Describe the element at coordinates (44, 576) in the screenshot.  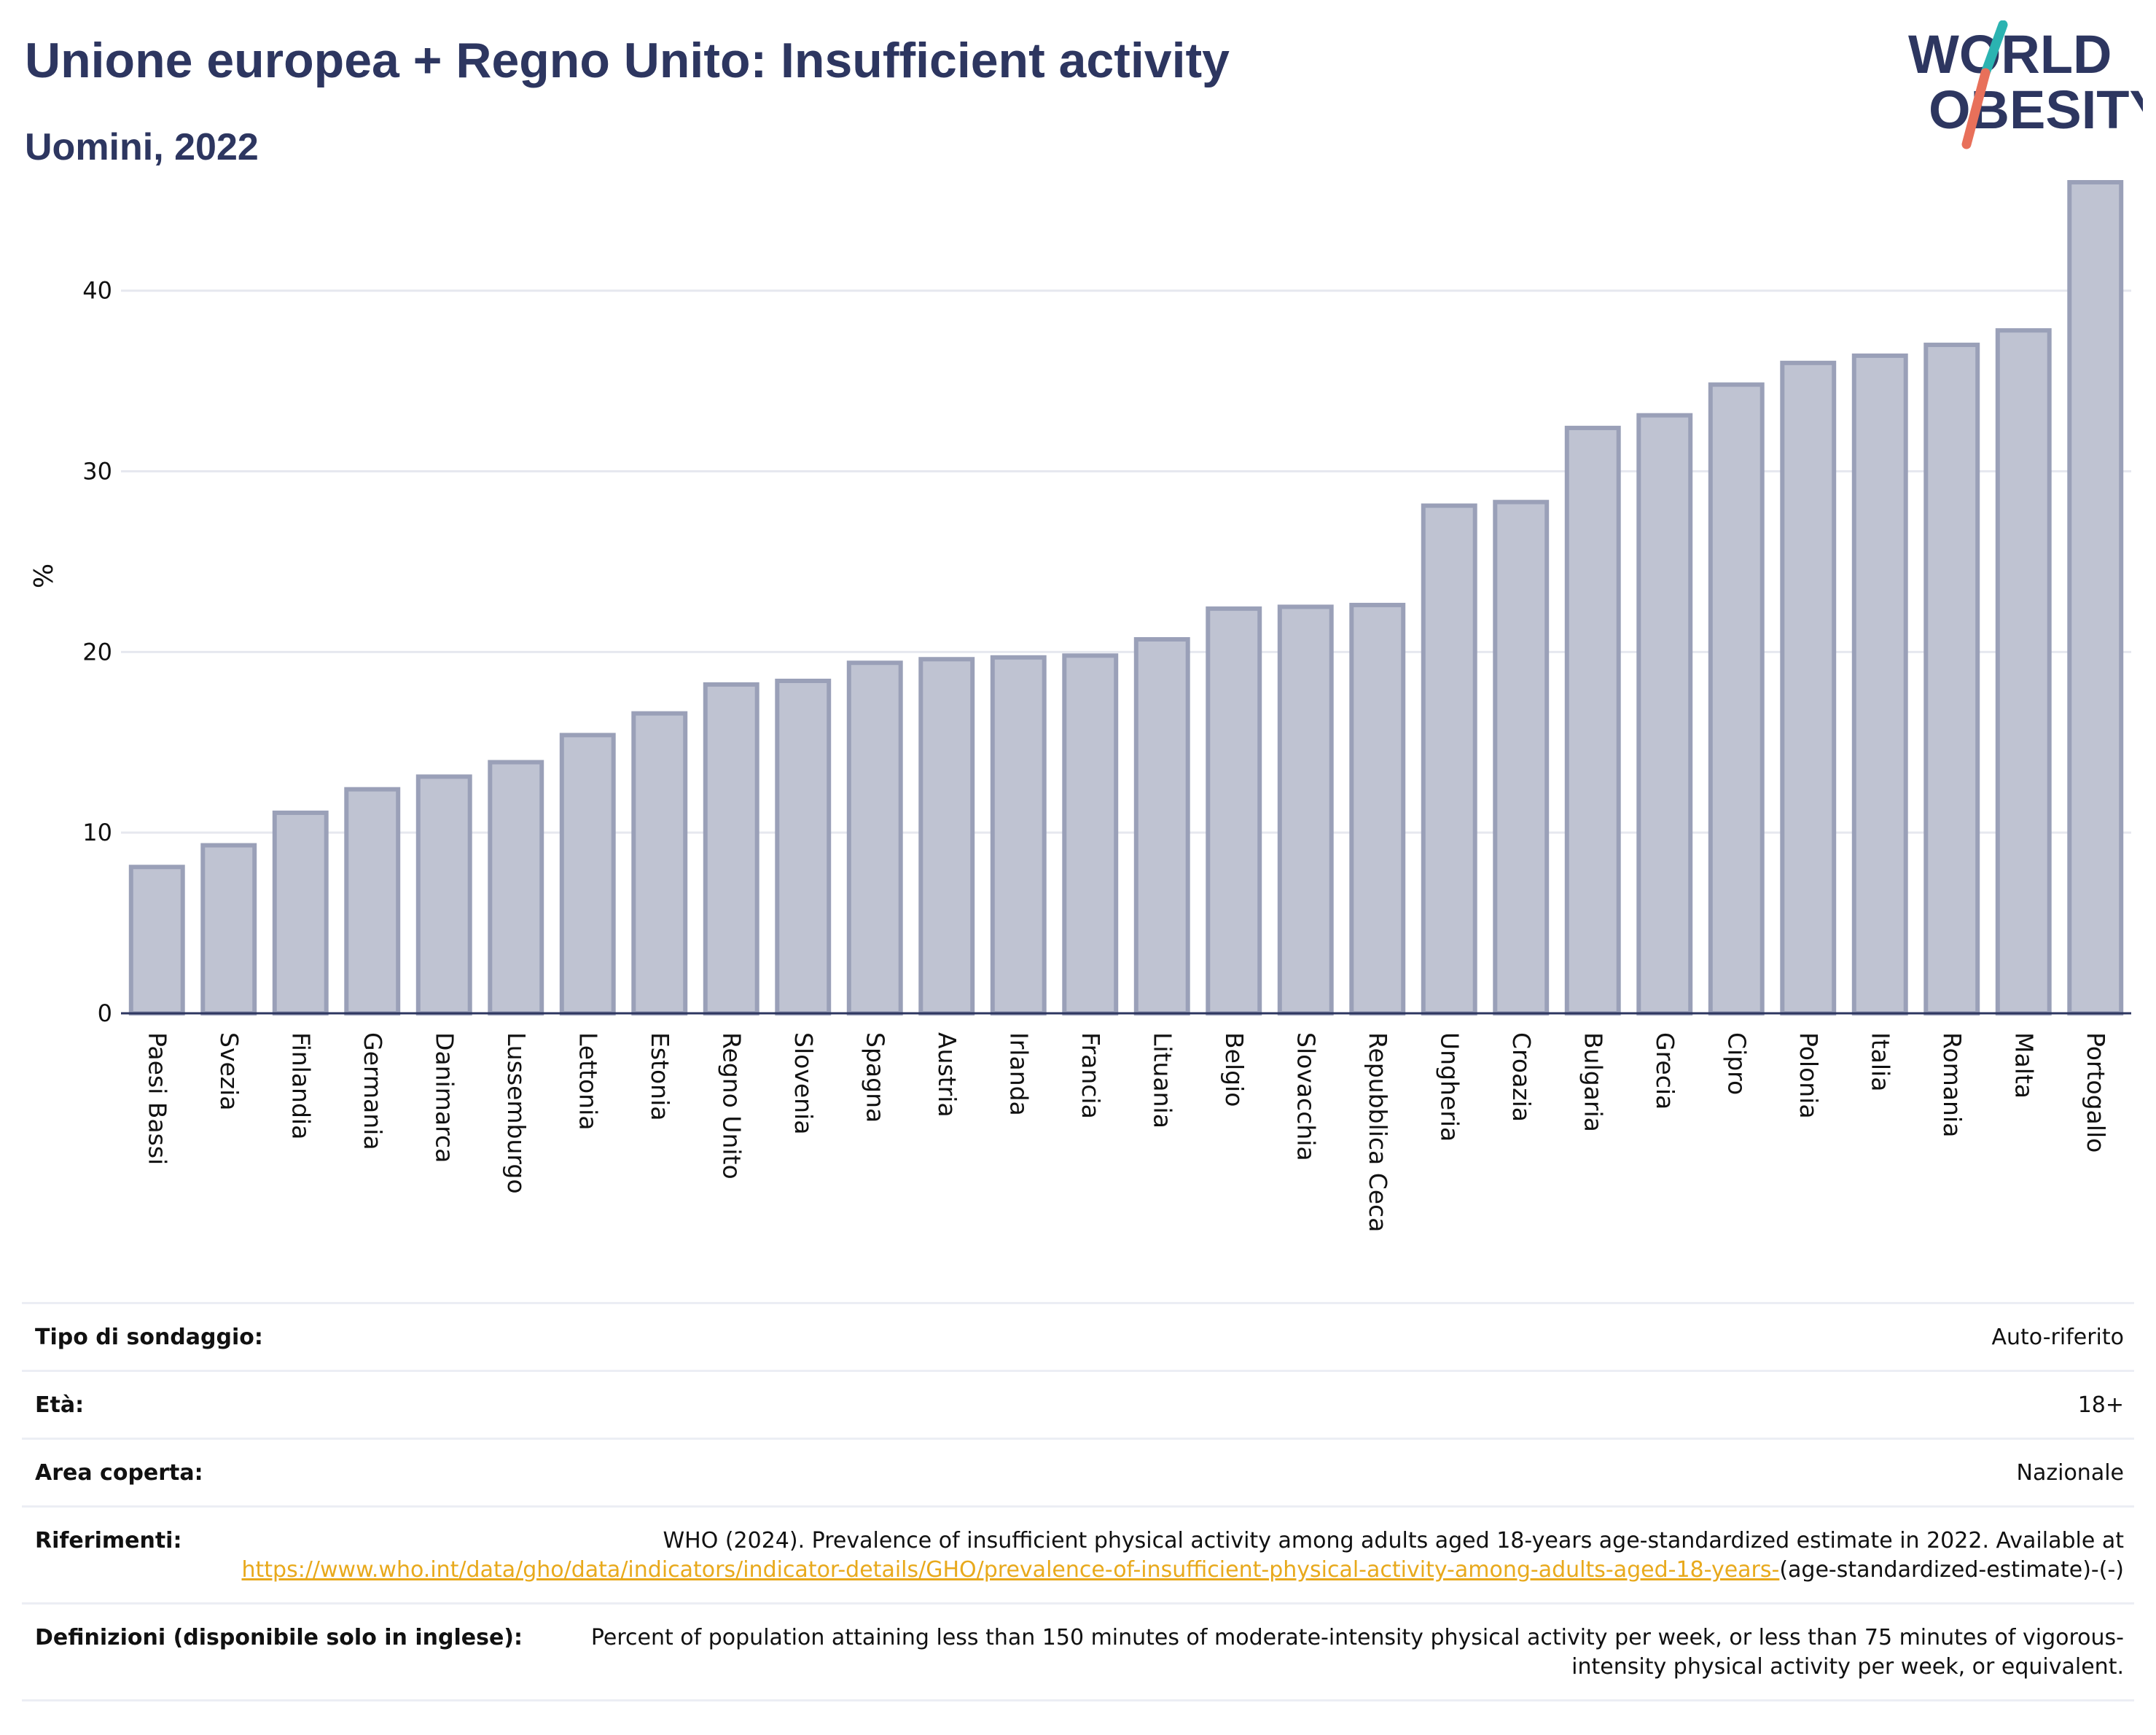
I see `y-axis-label: %` at that location.